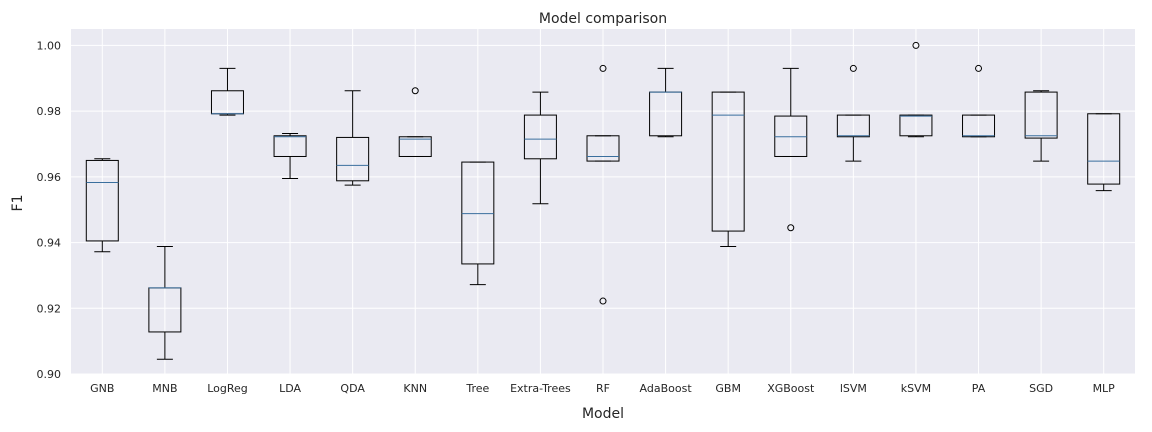 The height and width of the screenshot is (432, 1152). What do you see at coordinates (164, 388) in the screenshot?
I see `x-tick-label: MNB` at bounding box center [164, 388].